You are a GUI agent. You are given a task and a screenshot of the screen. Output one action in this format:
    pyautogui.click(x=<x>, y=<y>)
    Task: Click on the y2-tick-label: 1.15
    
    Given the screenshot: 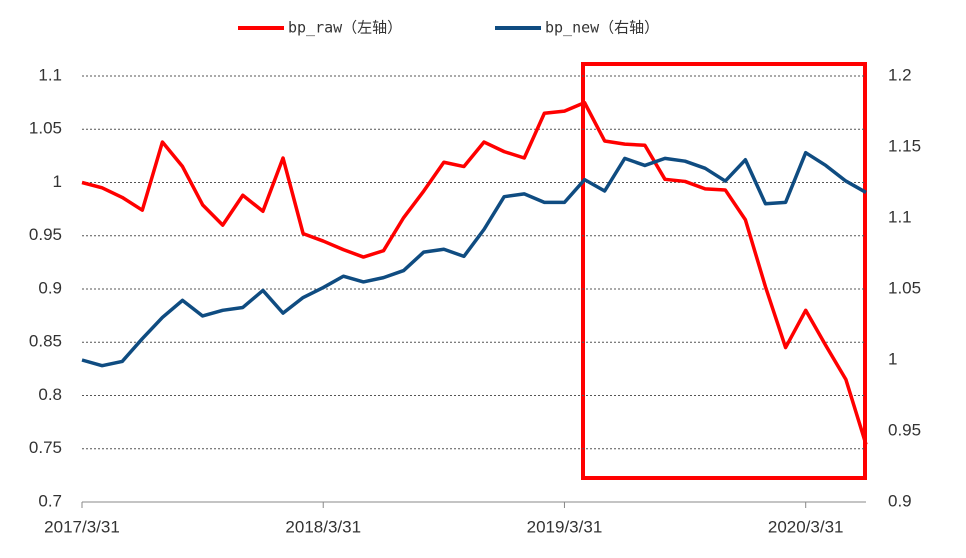 What is the action you would take?
    pyautogui.click(x=904, y=145)
    